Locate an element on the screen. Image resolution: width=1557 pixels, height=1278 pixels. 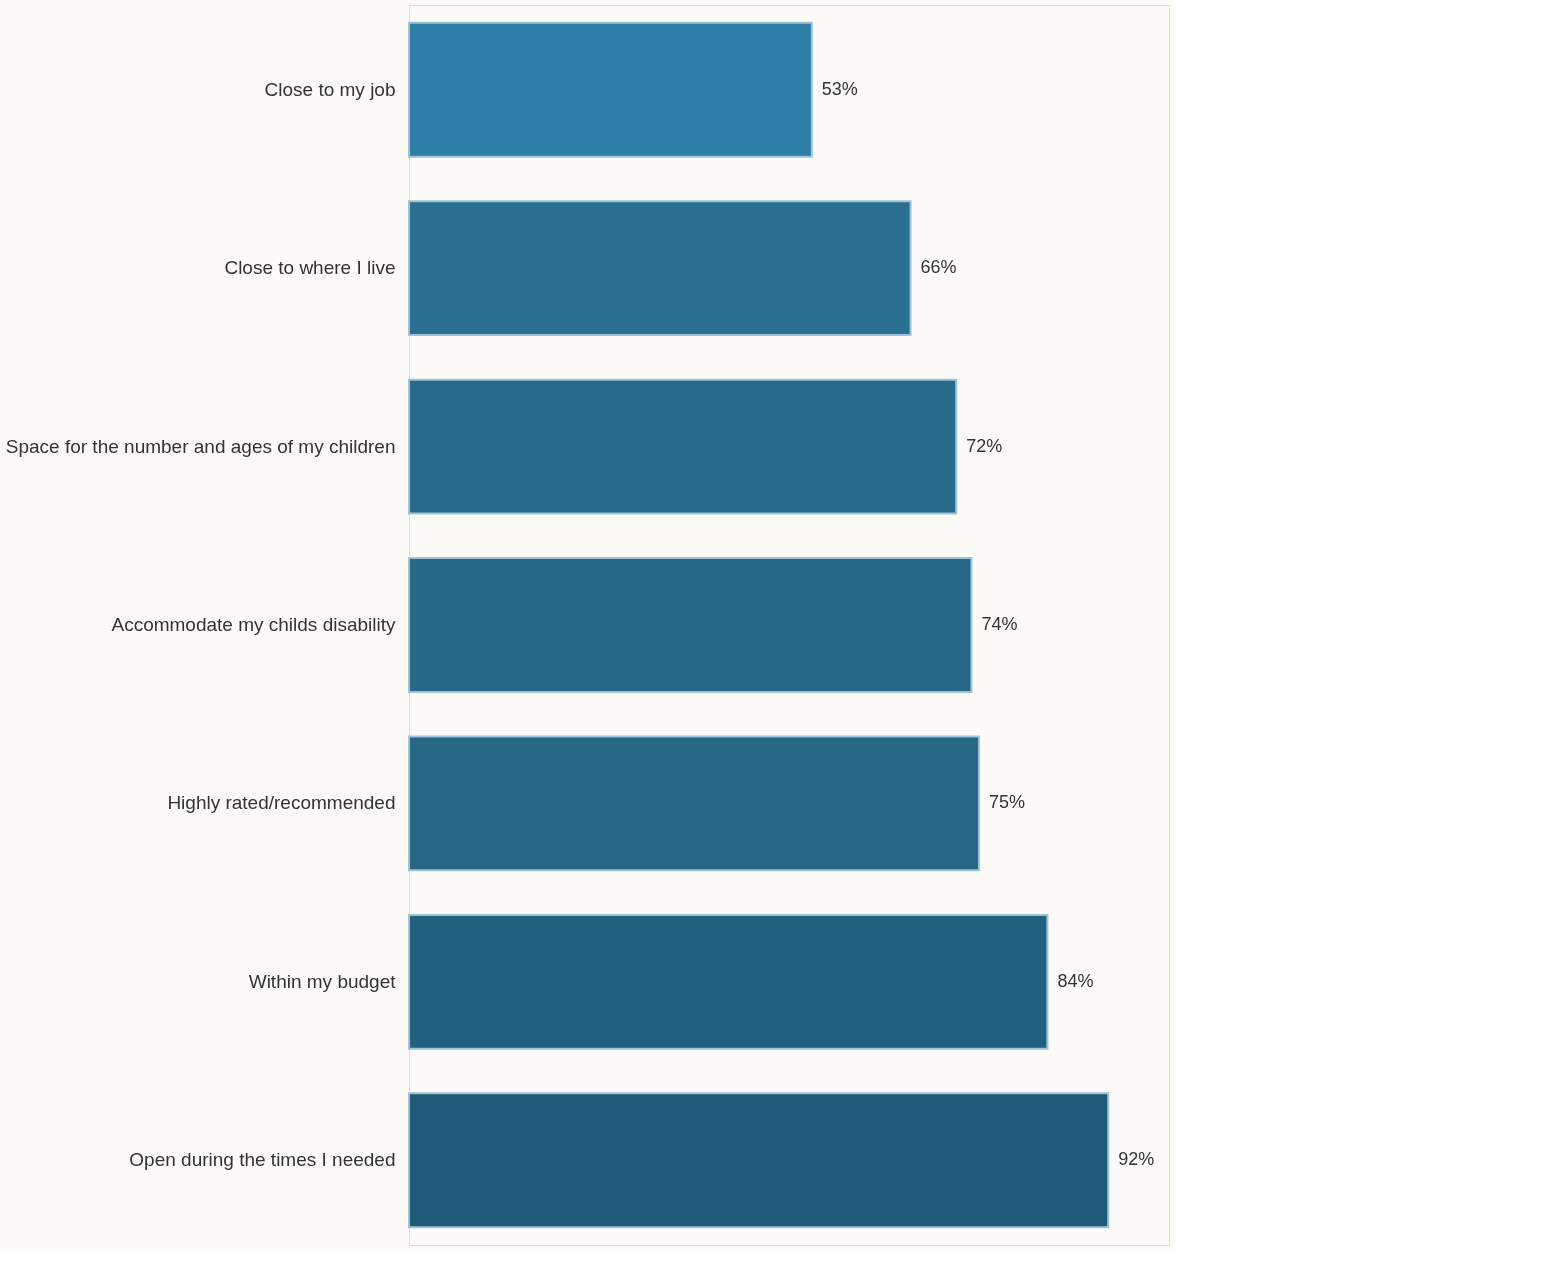
data-label: 66% is located at coordinates (938, 267).